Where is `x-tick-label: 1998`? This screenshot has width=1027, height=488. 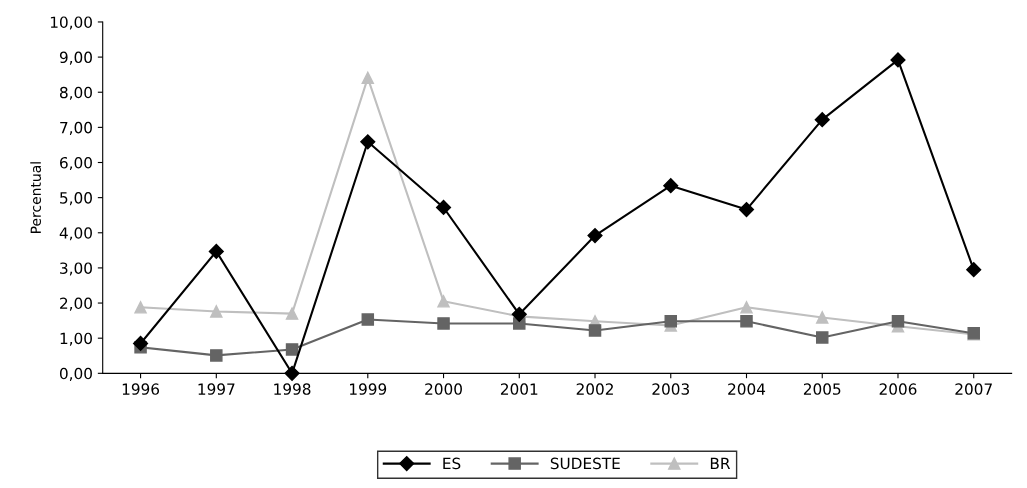
x-tick-label: 1998 is located at coordinates (292, 389).